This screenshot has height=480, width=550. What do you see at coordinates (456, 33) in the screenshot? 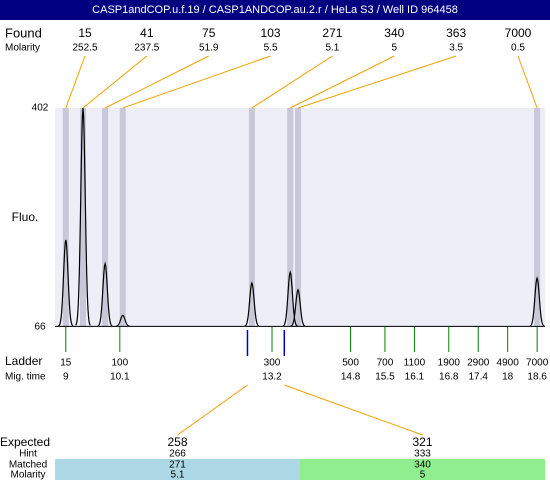
I see `found-size: 363` at bounding box center [456, 33].